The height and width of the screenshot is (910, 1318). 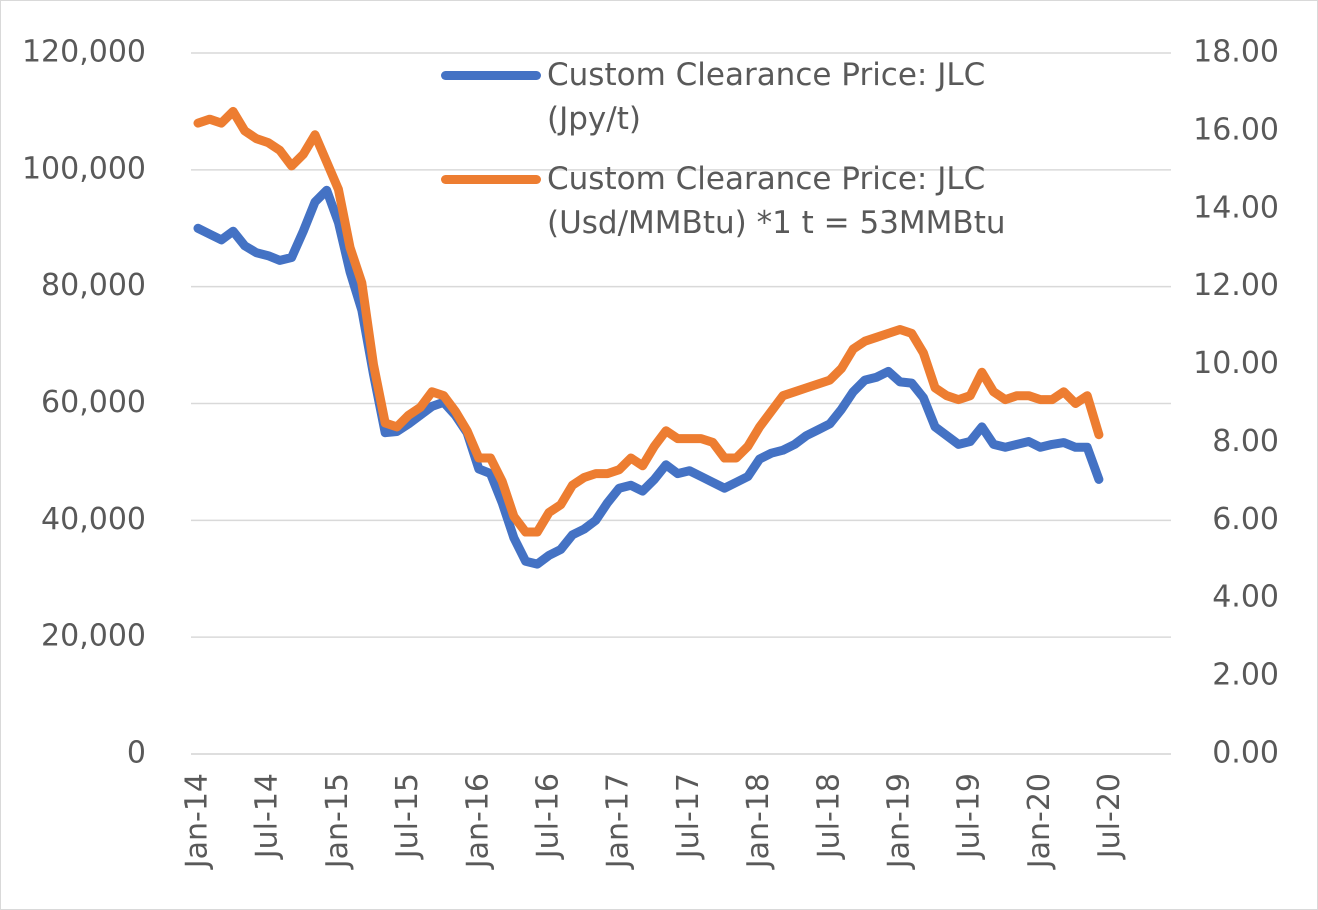 I want to click on x-tick-label: Jul-15, so click(x=407, y=816).